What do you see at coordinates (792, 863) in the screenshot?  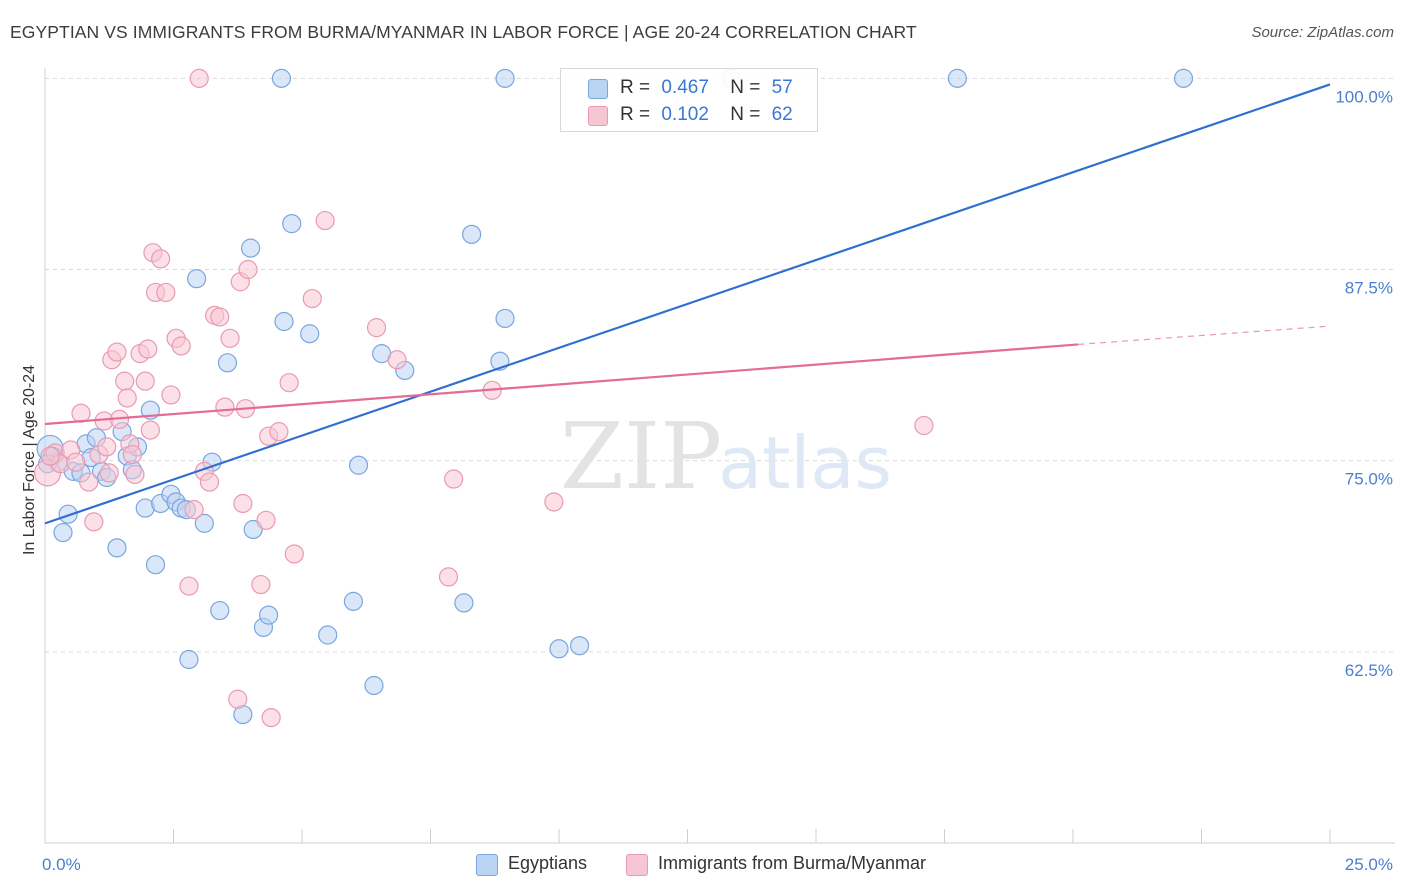 I see `legend-label-burma: Immigrants from Burma/Myanmar` at bounding box center [792, 863].